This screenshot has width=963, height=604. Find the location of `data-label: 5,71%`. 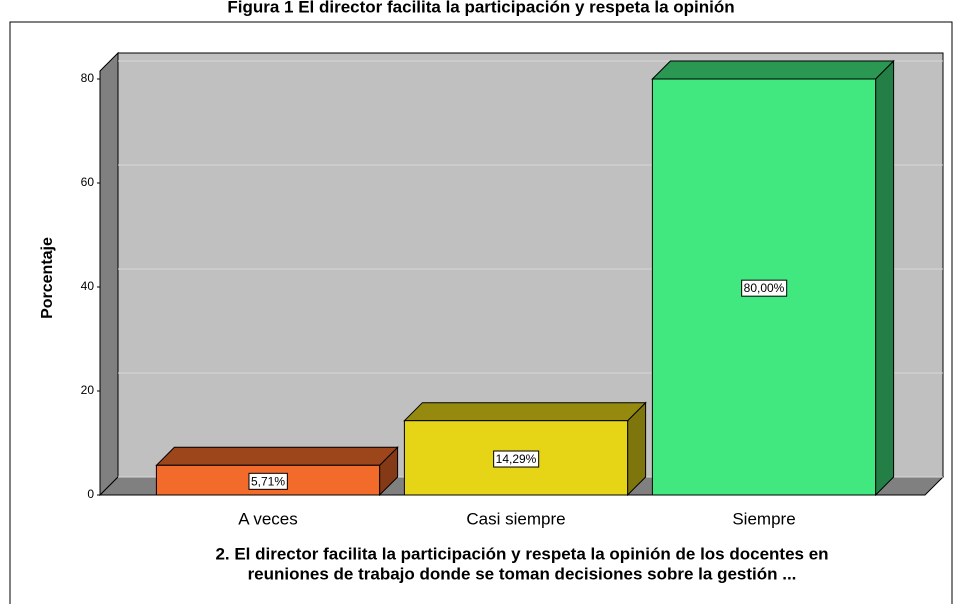

data-label: 5,71% is located at coordinates (268, 481).